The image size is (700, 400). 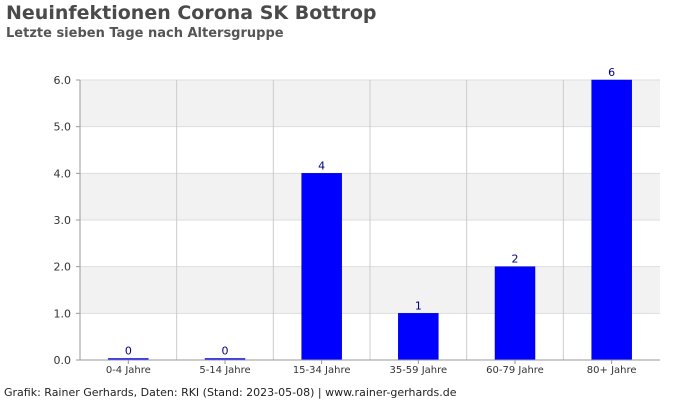 I want to click on y-tick-label: 3.0, so click(x=63, y=220).